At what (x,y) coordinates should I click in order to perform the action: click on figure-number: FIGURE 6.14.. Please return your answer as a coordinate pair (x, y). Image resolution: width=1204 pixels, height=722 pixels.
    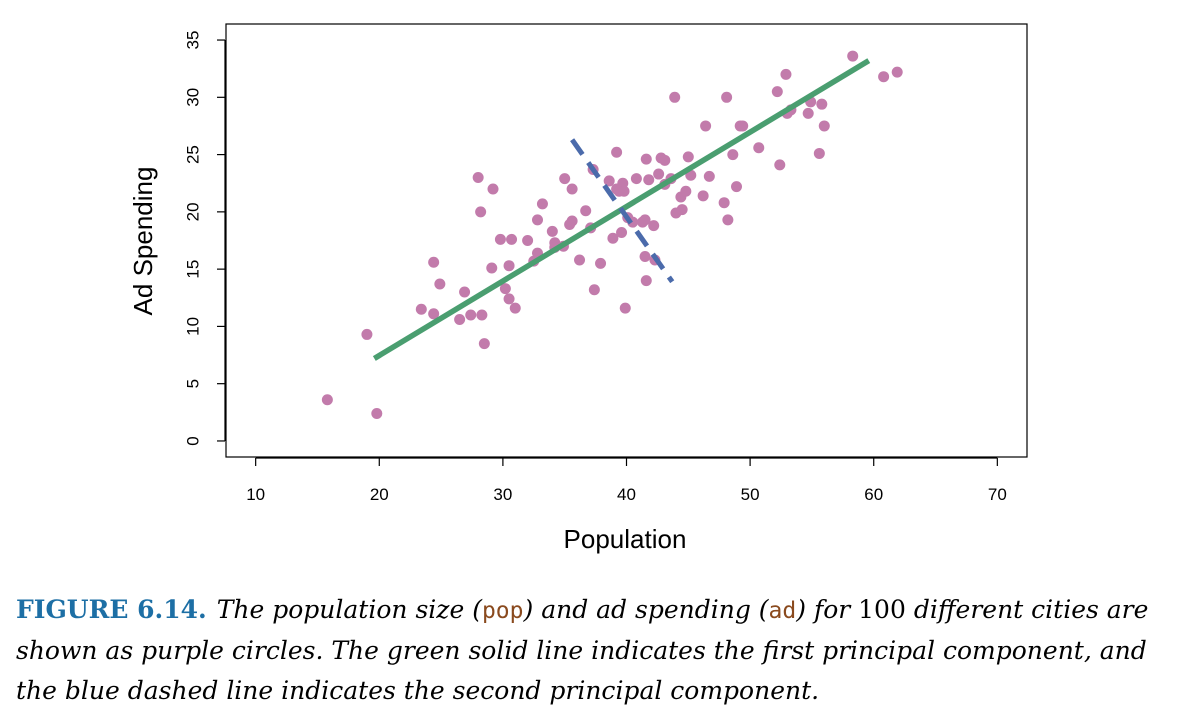
    Looking at the image, I should click on (111, 609).